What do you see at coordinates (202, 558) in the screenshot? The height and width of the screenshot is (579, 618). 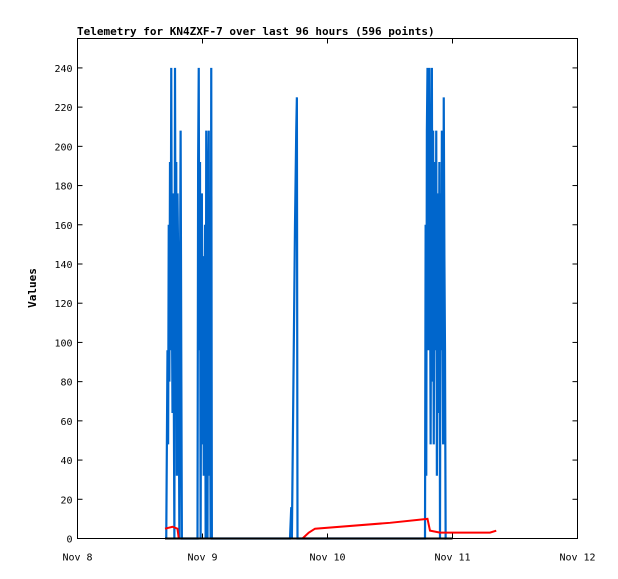 I see `x-tick-label: Nov 9` at bounding box center [202, 558].